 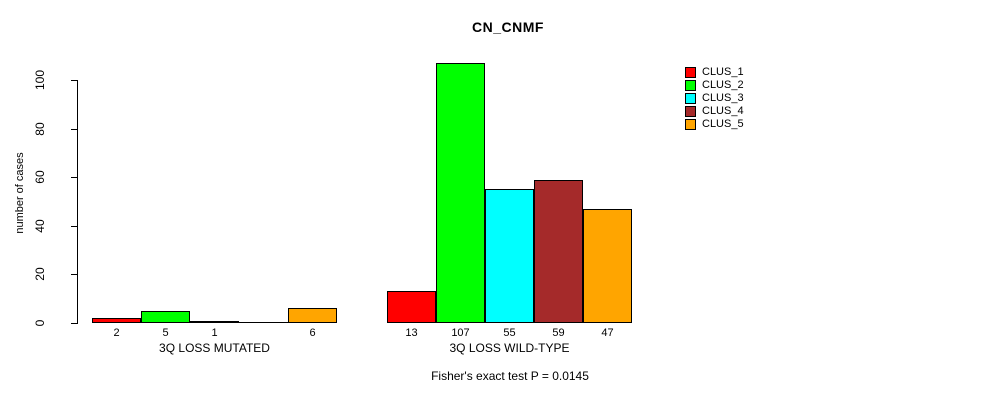 I want to click on legend-label: CLUS_2, so click(x=723, y=85).